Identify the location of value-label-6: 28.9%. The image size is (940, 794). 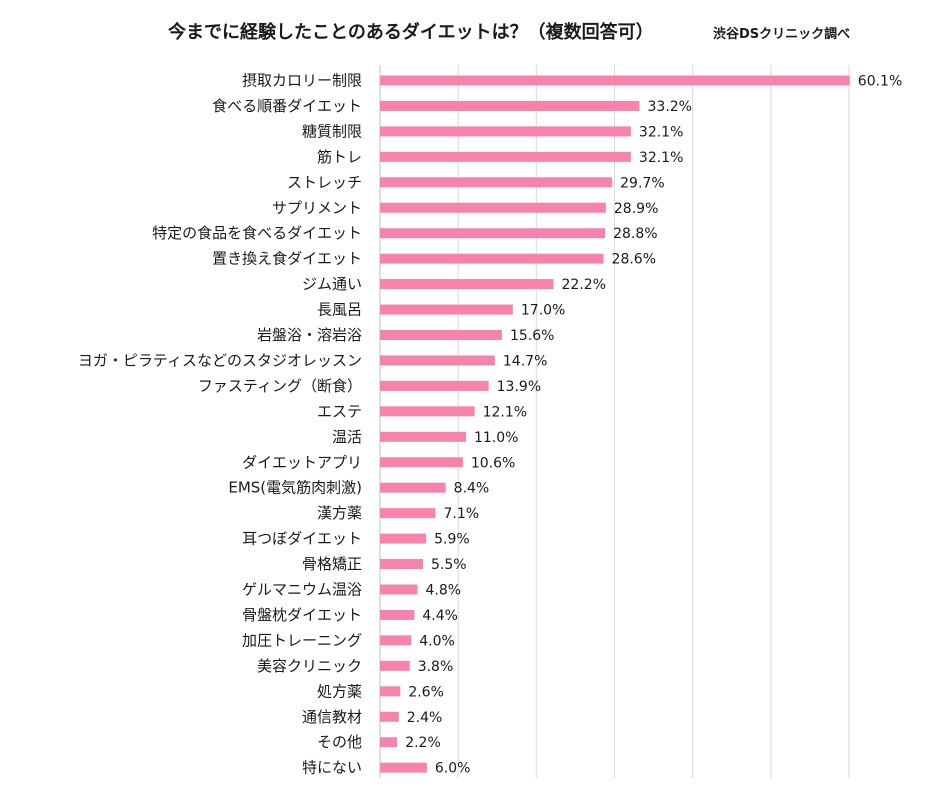
(636, 209).